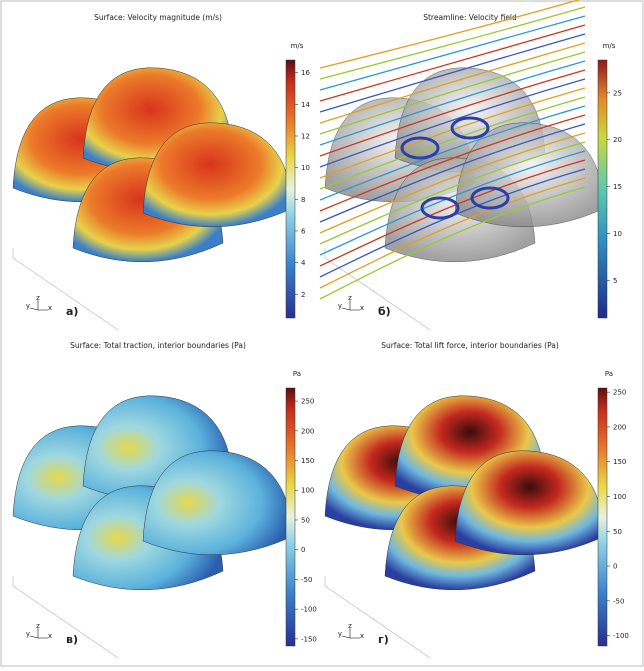 This screenshot has width=644, height=671. Describe the element at coordinates (383, 639) in the screenshot. I see `panel-label: г)` at that location.